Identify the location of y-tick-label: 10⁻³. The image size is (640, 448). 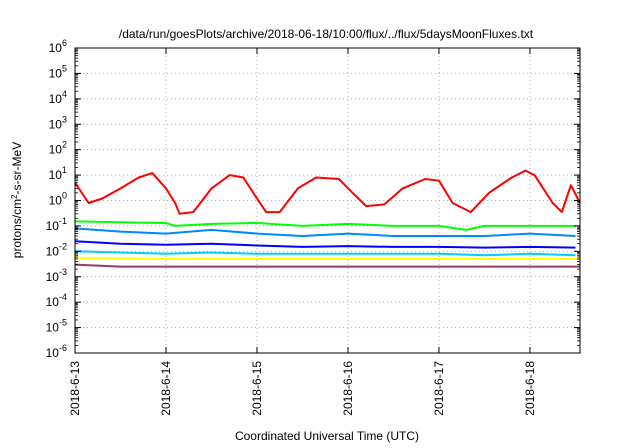
(56, 275).